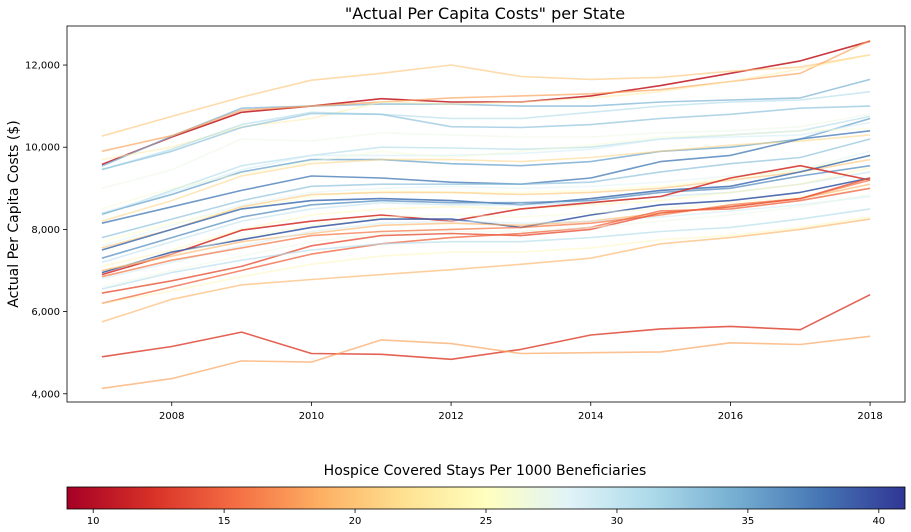  What do you see at coordinates (42, 148) in the screenshot?
I see `y-tick-label: 10,000` at bounding box center [42, 148].